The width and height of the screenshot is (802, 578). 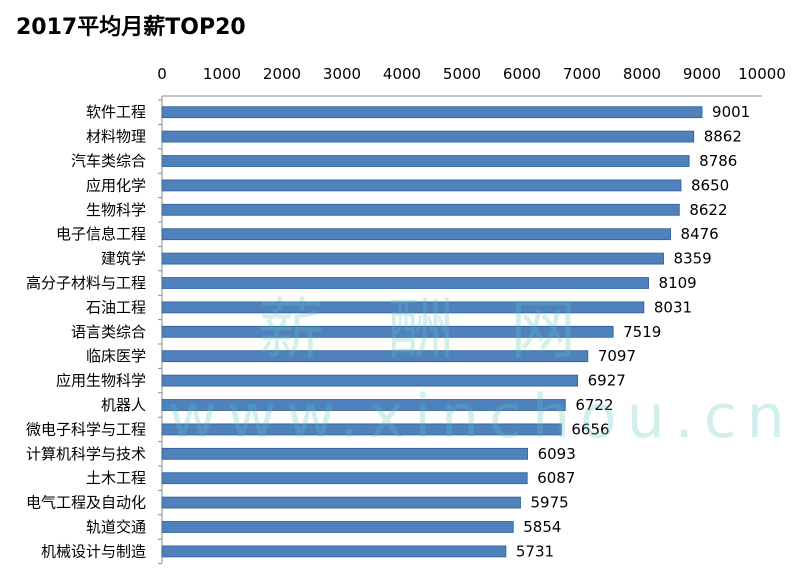 I want to click on data-label: 6093, so click(x=557, y=454).